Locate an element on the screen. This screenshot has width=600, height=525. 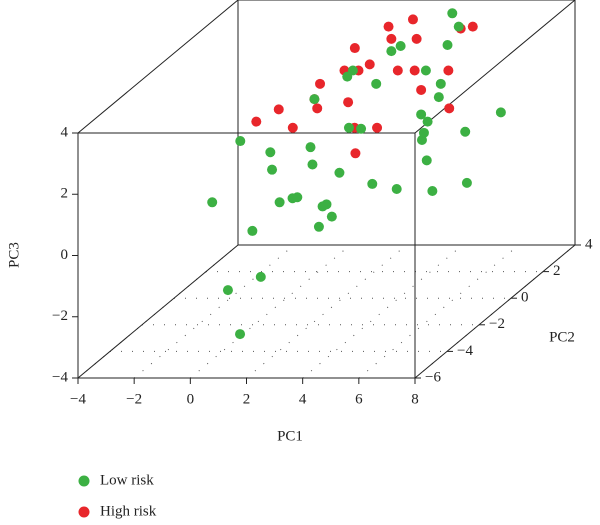
z-axis-label: PC3 is located at coordinates (14, 255).